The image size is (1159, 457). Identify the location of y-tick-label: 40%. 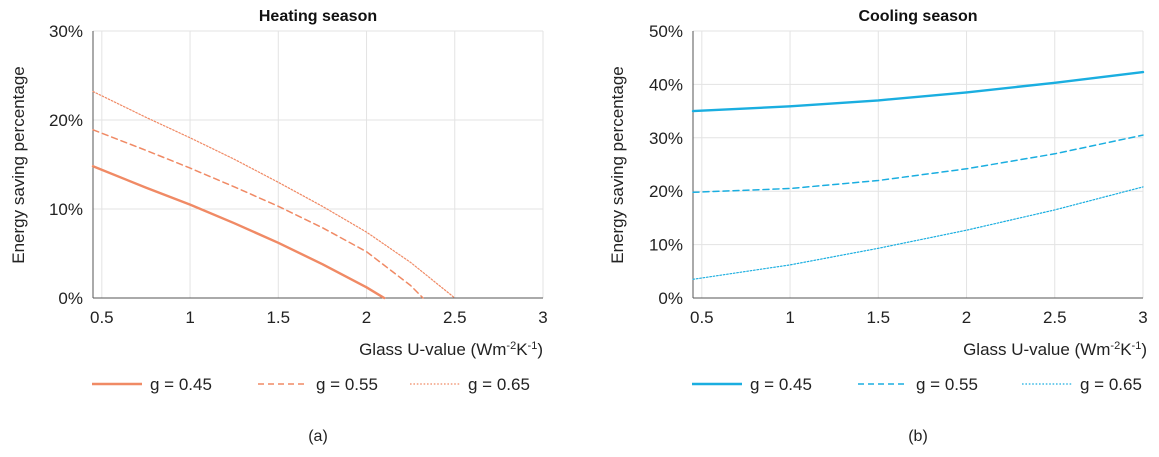
(666, 84).